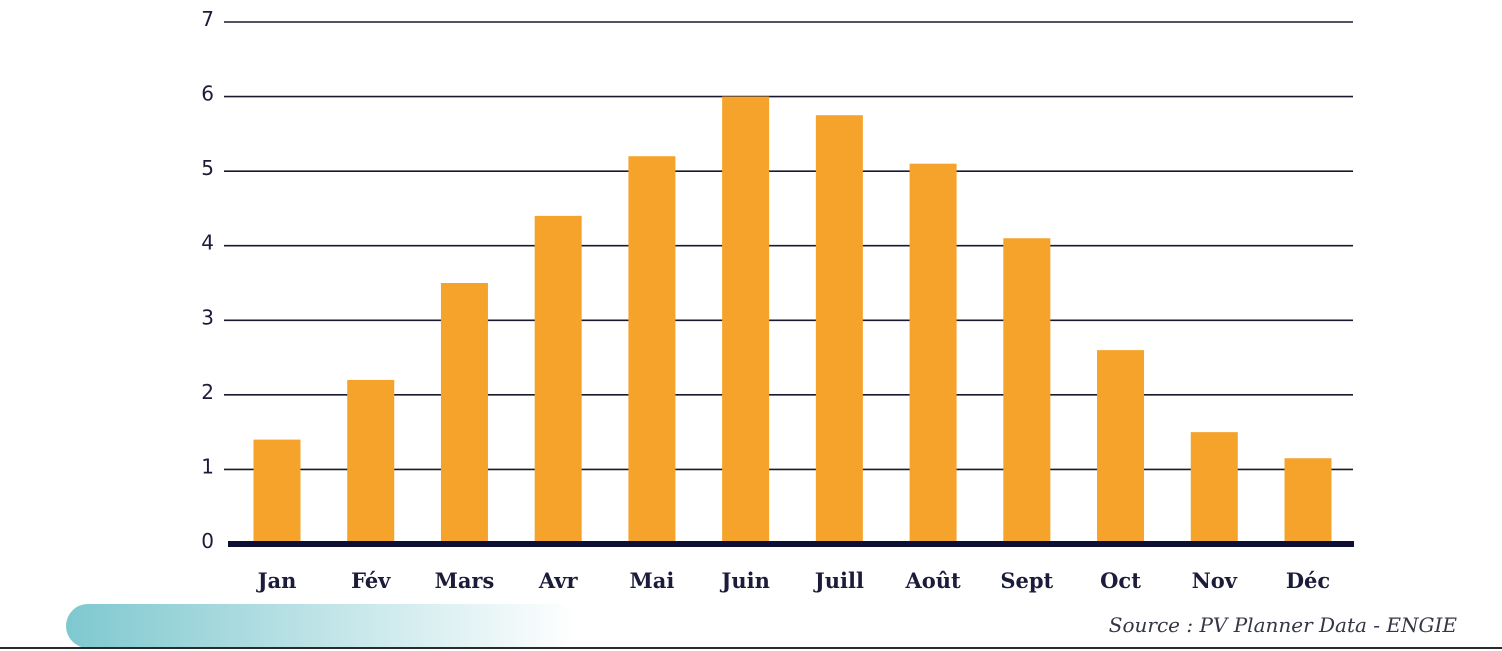  Describe the element at coordinates (207, 19) in the screenshot. I see `y-tick-label: 7` at that location.